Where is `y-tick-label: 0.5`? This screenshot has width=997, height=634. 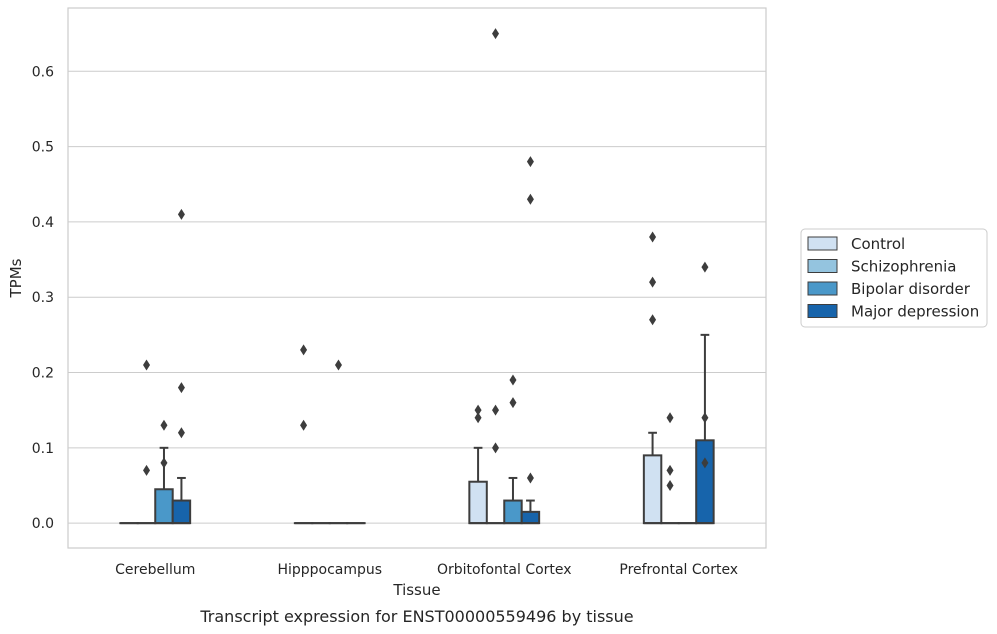 y-tick-label: 0.5 is located at coordinates (43, 148).